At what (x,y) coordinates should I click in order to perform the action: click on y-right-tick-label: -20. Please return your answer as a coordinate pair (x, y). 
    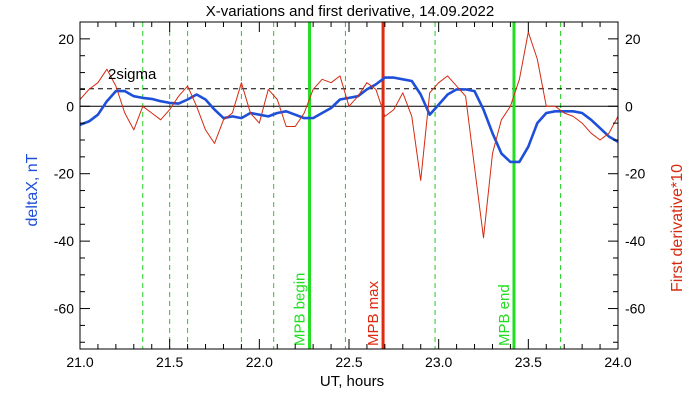
    Looking at the image, I should click on (635, 174).